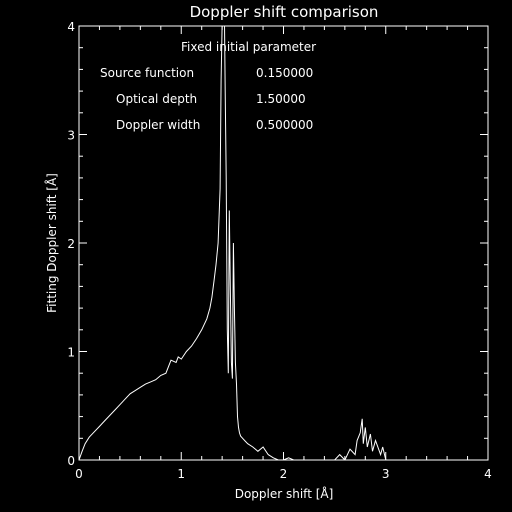  I want to click on annotation-label-doppler-width: Doppler width, so click(158, 125).